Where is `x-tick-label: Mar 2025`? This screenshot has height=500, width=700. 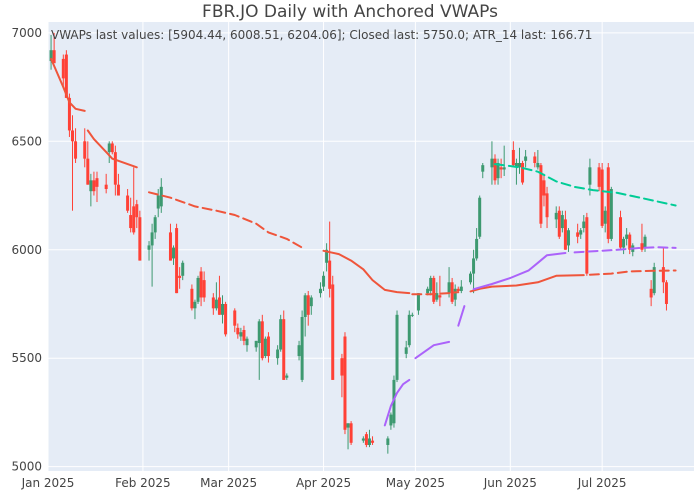
x-tick-label: Mar 2025 is located at coordinates (228, 483).